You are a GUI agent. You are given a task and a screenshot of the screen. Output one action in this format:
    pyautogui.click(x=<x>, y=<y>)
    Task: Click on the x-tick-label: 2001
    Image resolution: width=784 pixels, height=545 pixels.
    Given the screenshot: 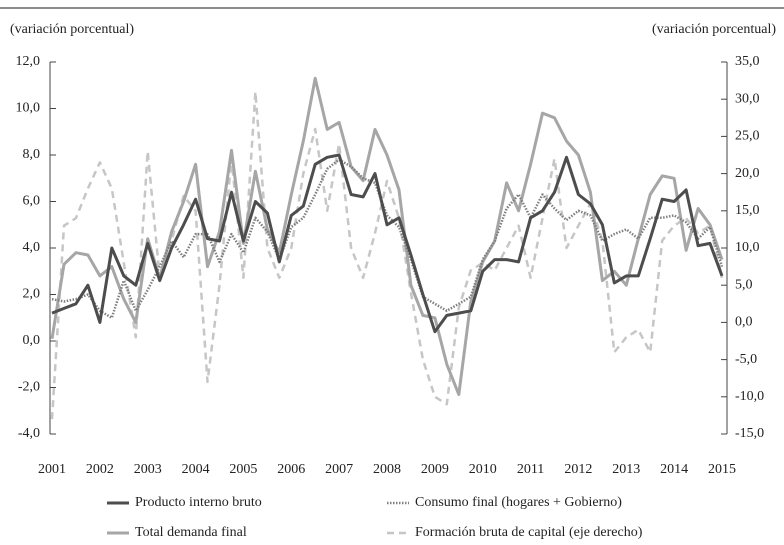 What is the action you would take?
    pyautogui.click(x=52, y=469)
    